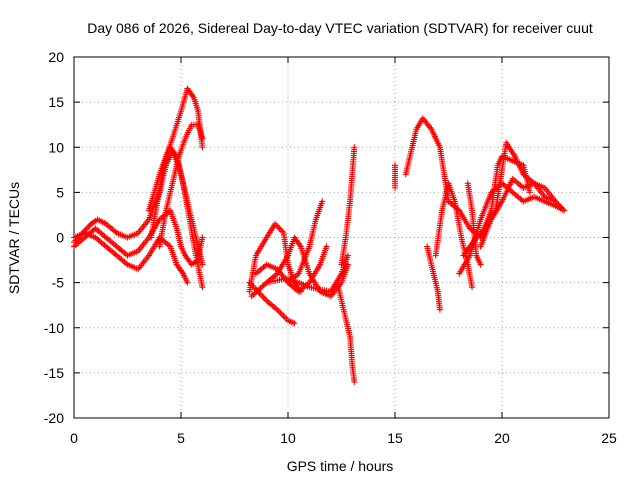 The image size is (640, 480). What do you see at coordinates (56, 57) in the screenshot?
I see `y-tick-label: 20` at bounding box center [56, 57].